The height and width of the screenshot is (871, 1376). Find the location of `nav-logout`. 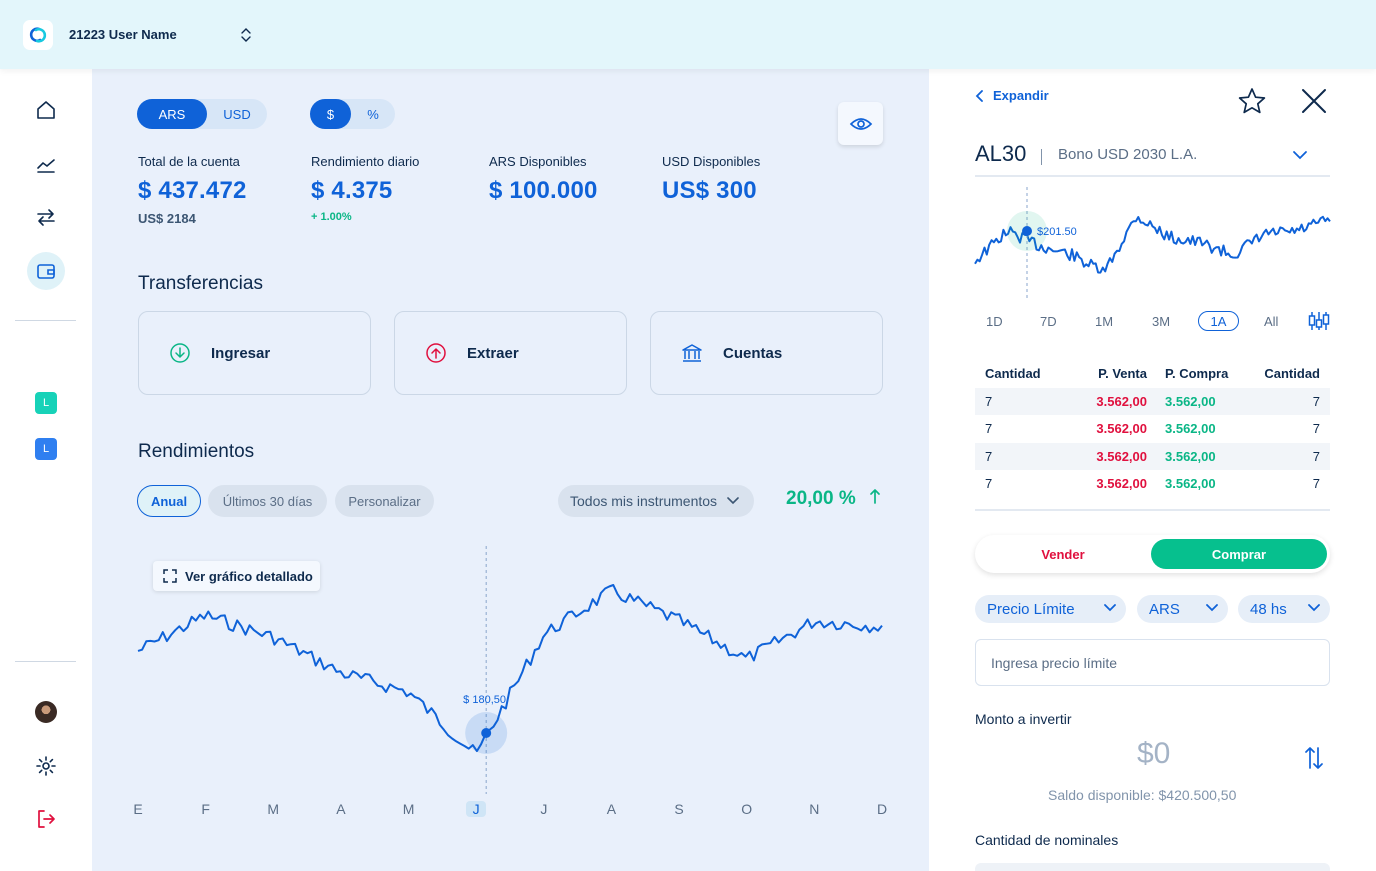

nav-logout is located at coordinates (46, 819).